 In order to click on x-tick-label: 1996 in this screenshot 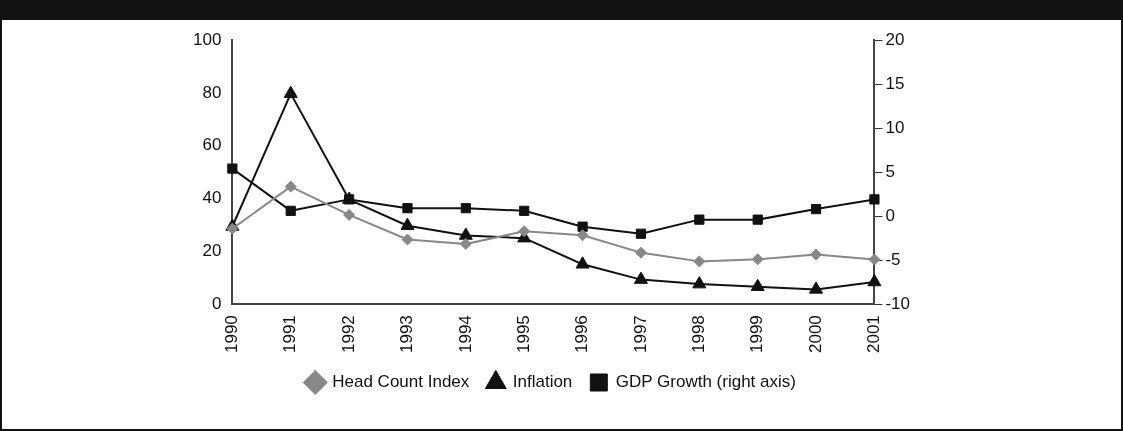, I will do `click(582, 334)`.